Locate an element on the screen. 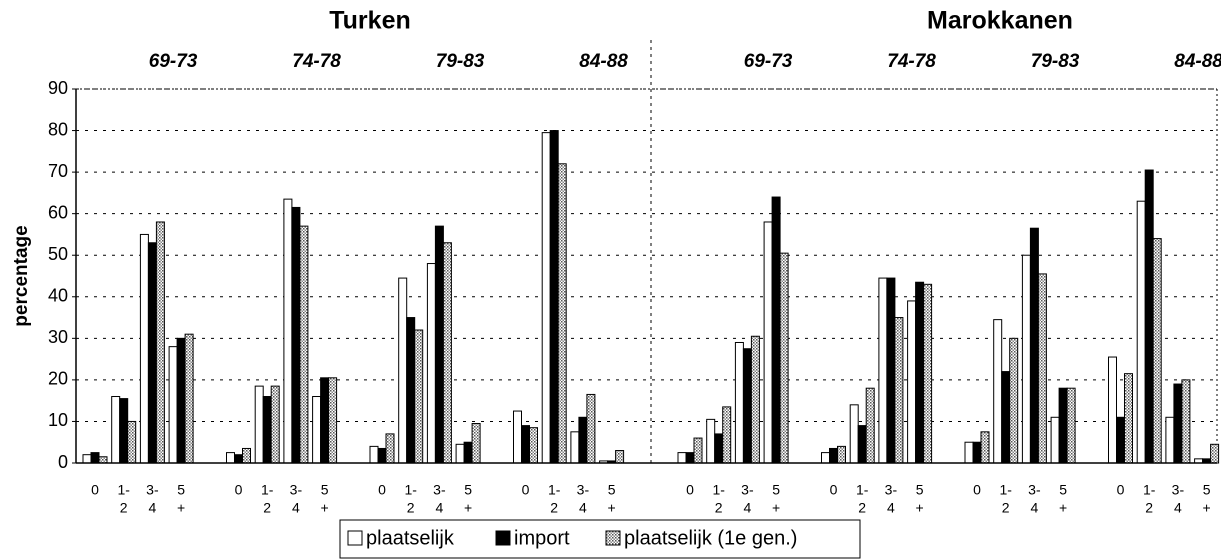  y-tick-label: 40 is located at coordinates (58, 296).